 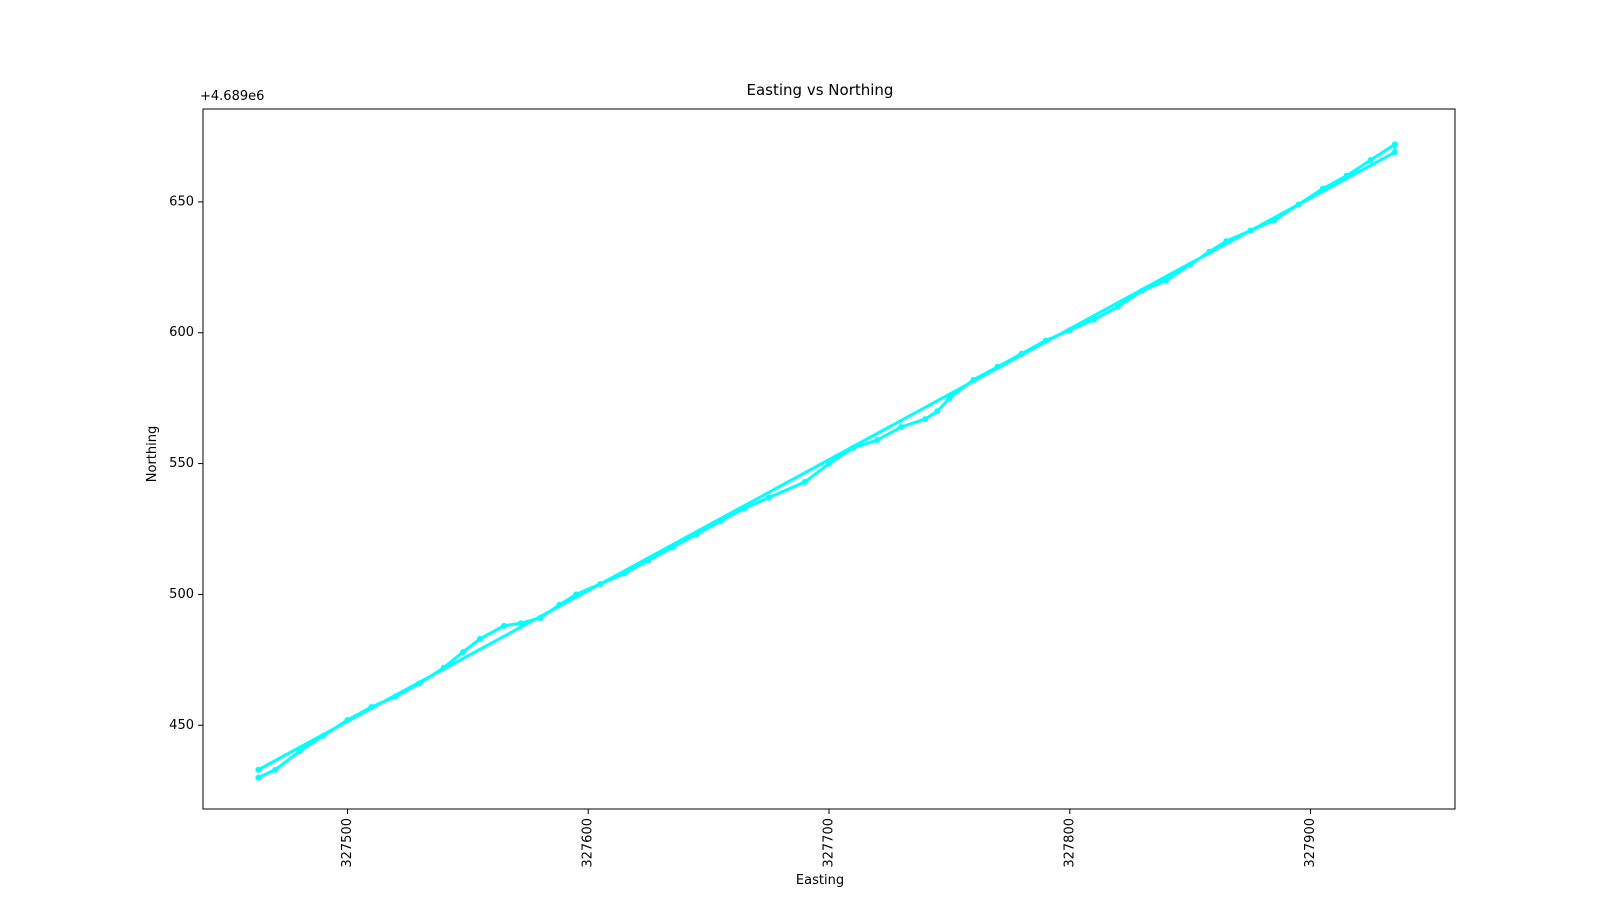 What do you see at coordinates (347, 843) in the screenshot?
I see `x-tick-label: 327500` at bounding box center [347, 843].